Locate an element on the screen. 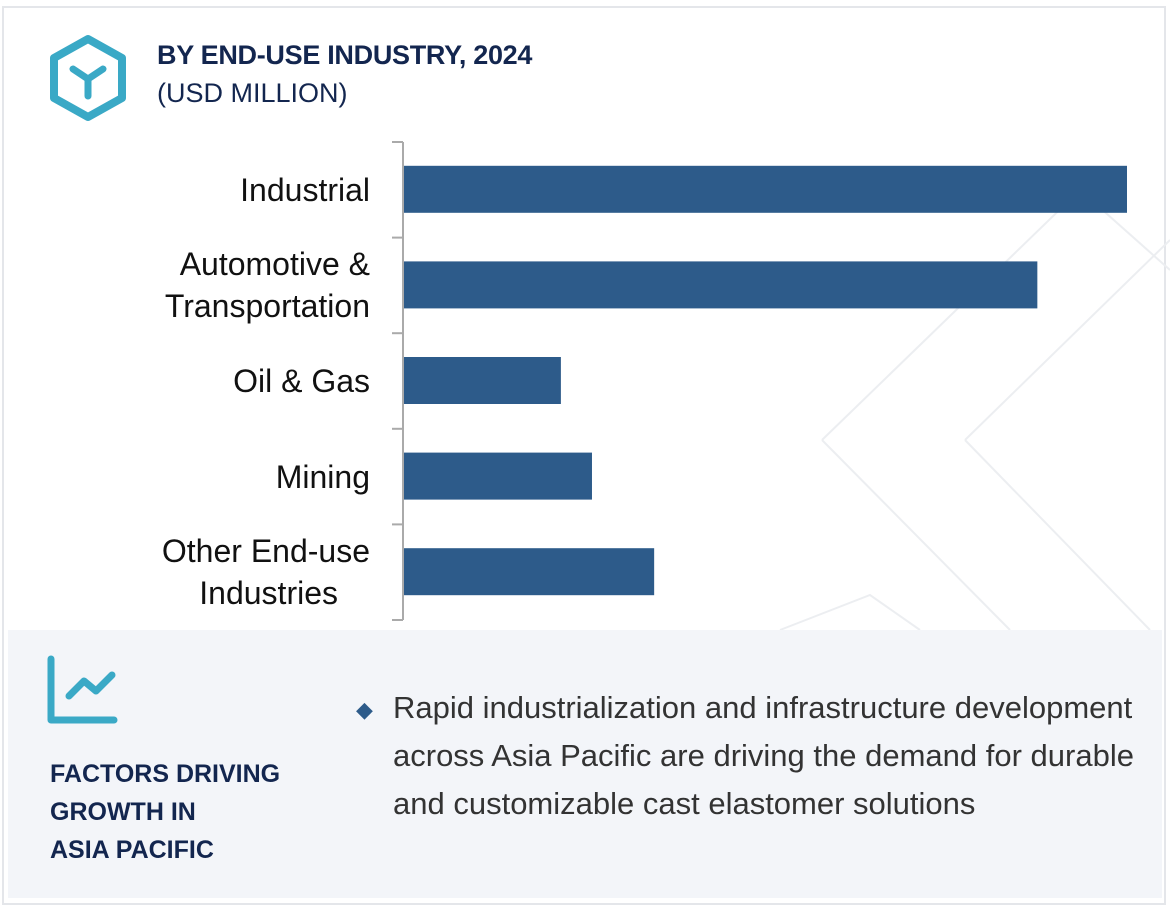 The width and height of the screenshot is (1170, 909). category-label: Industrial is located at coordinates (305, 190).